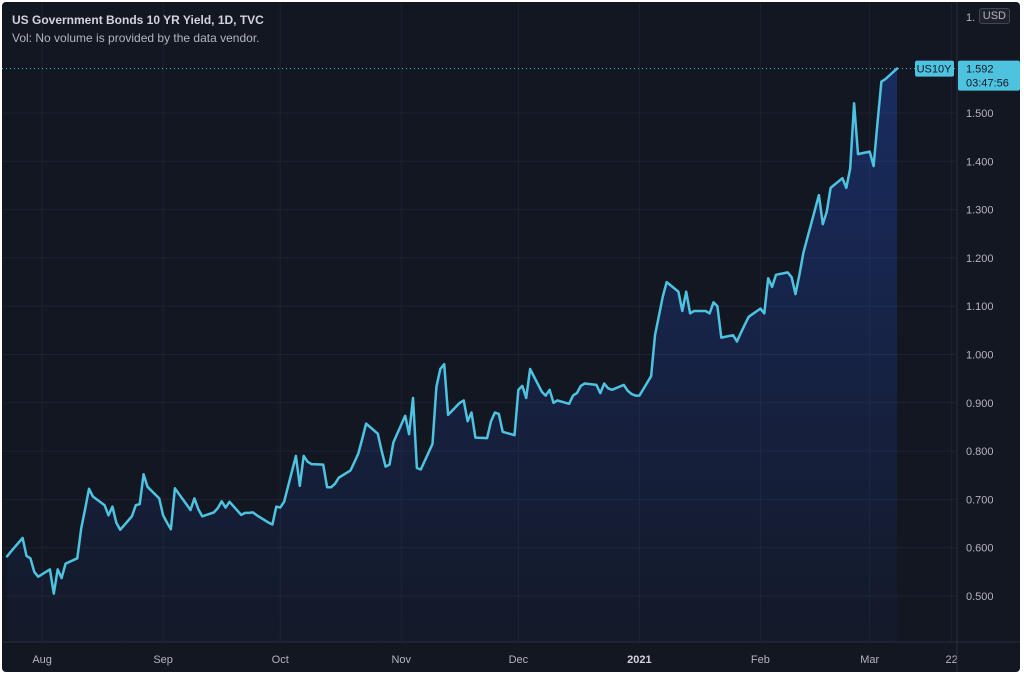  What do you see at coordinates (980, 307) in the screenshot?
I see `y-tick-label: 1.100` at bounding box center [980, 307].